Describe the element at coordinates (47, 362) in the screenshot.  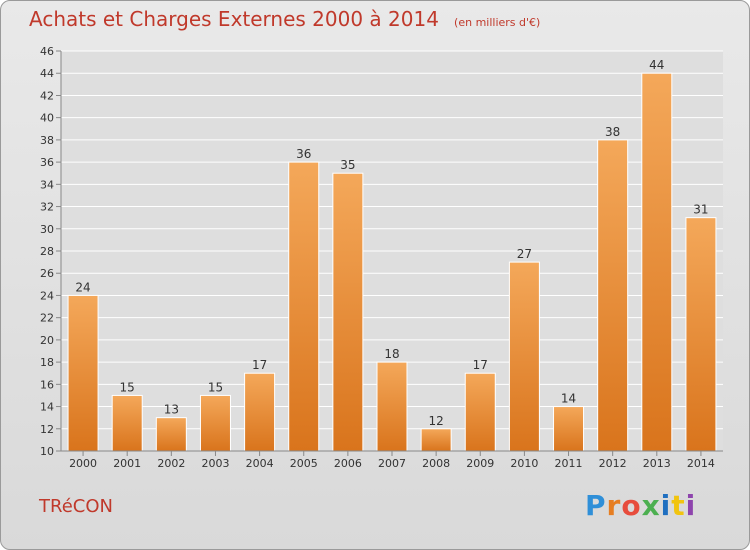
I see `y-tick-label: 18` at that location.